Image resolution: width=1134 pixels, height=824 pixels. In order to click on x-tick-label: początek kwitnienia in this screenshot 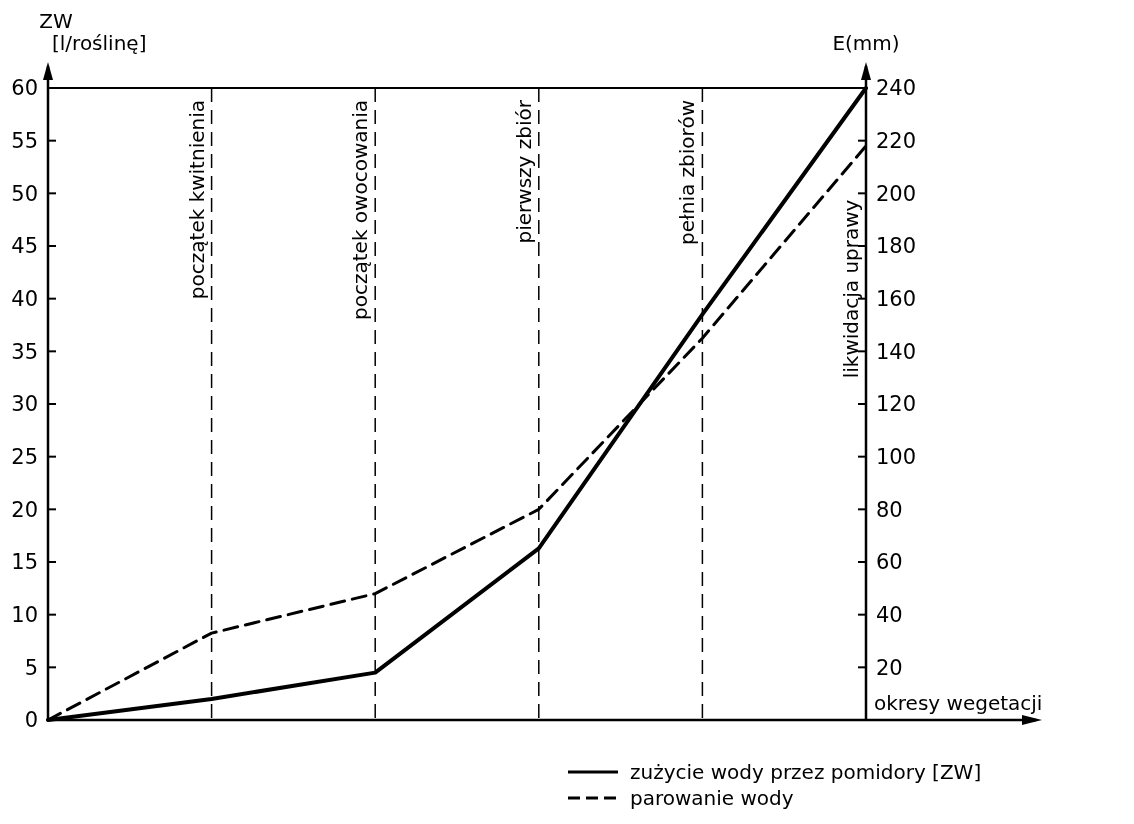, I will do `click(196, 200)`.